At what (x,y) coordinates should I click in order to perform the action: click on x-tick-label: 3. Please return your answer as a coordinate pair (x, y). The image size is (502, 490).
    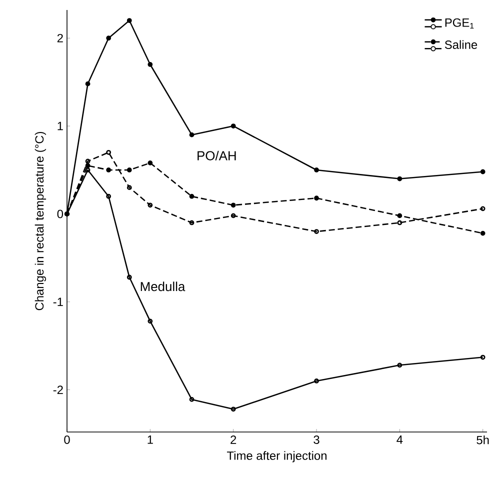
    Looking at the image, I should click on (317, 440).